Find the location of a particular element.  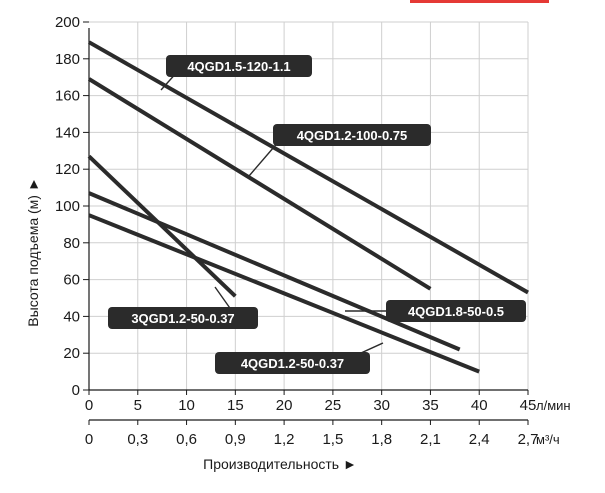

x2-tick-label: 1,2 is located at coordinates (284, 439).